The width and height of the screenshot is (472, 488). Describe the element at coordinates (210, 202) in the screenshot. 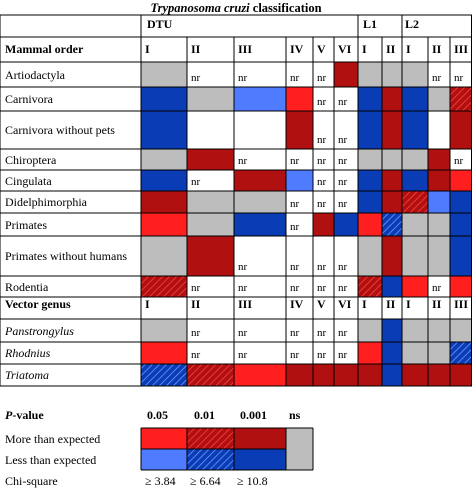

I see `mammal-cell-r5-c1` at that location.